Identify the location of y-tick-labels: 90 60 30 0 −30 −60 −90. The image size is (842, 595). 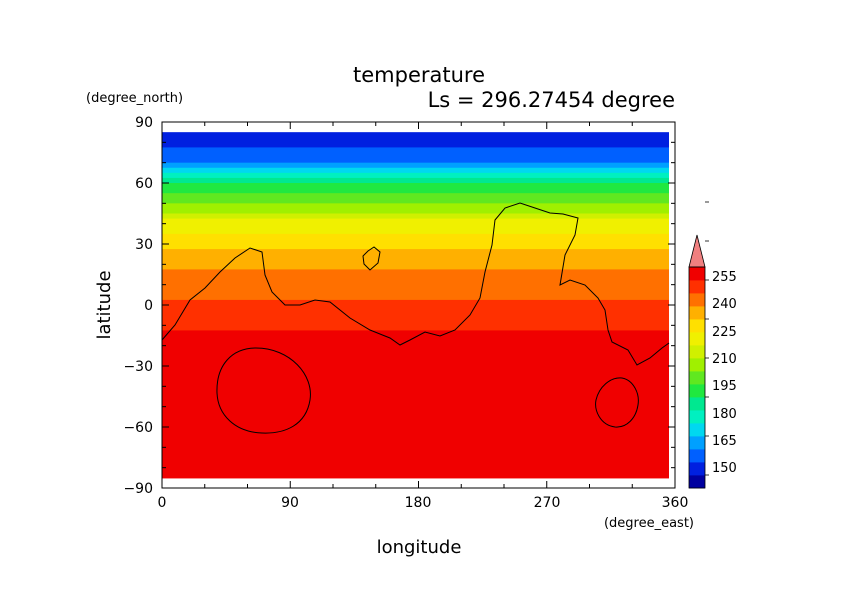
(138, 306).